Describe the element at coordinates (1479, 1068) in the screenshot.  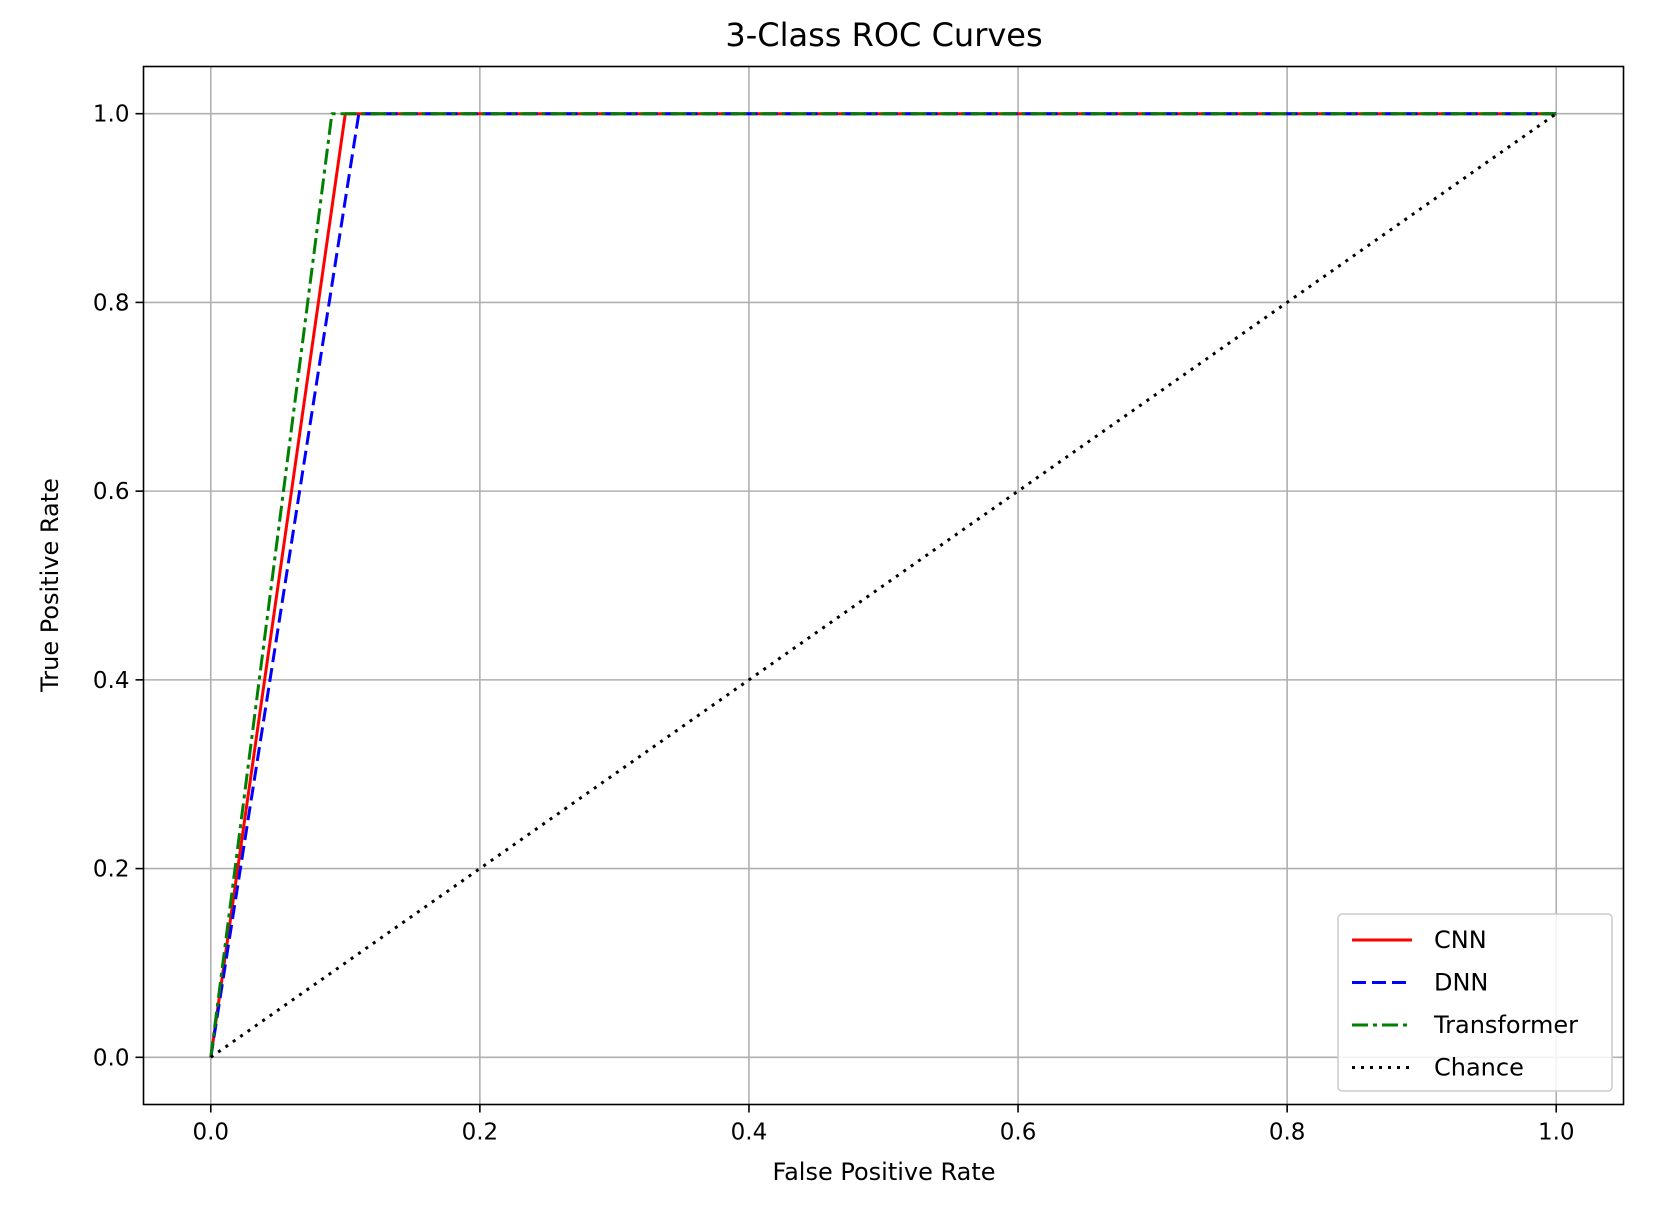
I see `legend-label-chance: Chance` at that location.